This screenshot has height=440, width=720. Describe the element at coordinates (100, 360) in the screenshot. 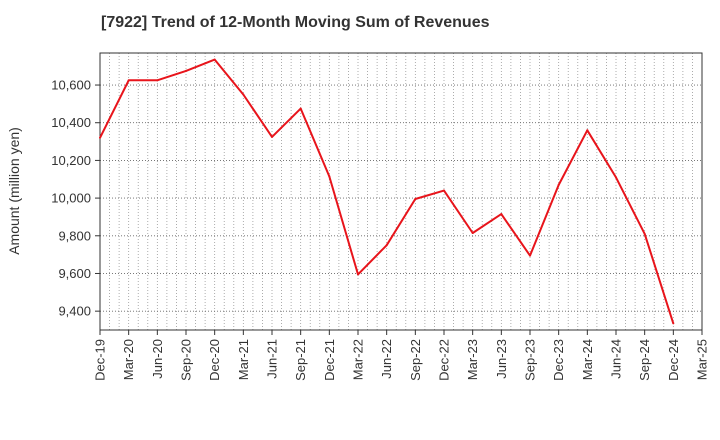

I see `x-tick-label: Dec-19` at that location.